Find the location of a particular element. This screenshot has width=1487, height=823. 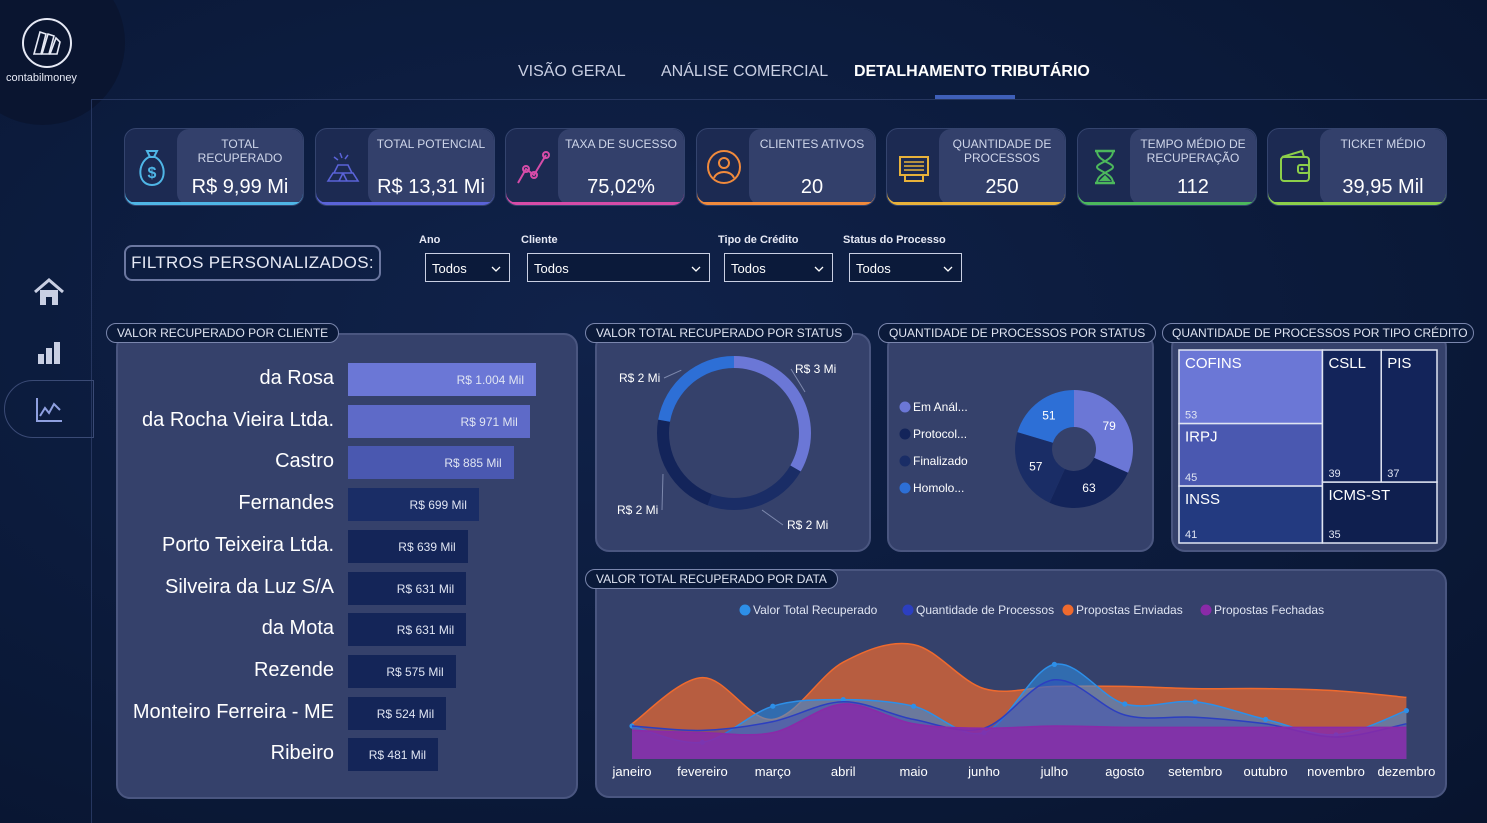

kpi-label: TAXA DE SUCESSO is located at coordinates (621, 144).